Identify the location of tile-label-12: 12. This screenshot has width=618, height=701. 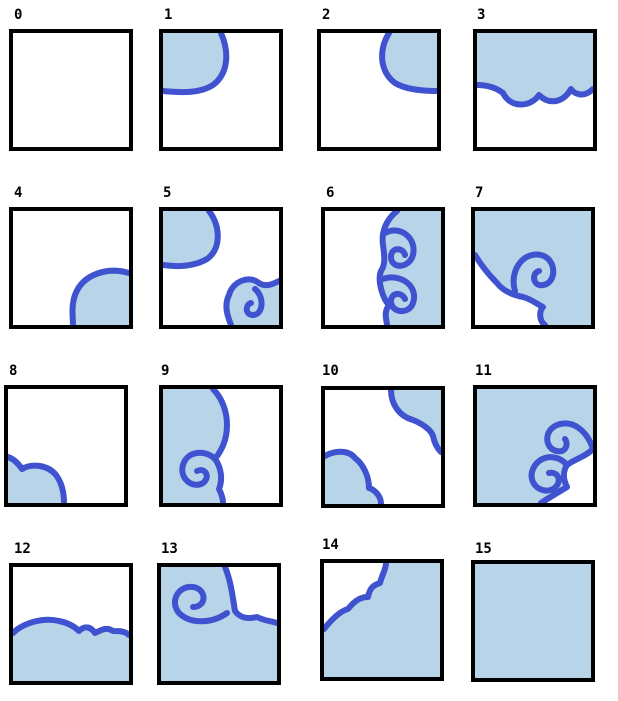
(22, 549).